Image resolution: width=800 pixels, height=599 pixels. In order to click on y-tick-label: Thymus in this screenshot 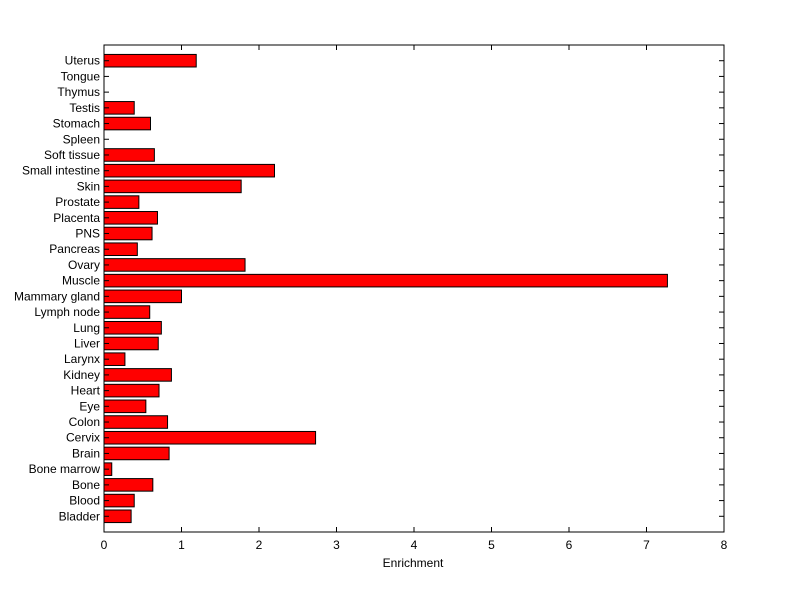, I will do `click(78, 92)`.